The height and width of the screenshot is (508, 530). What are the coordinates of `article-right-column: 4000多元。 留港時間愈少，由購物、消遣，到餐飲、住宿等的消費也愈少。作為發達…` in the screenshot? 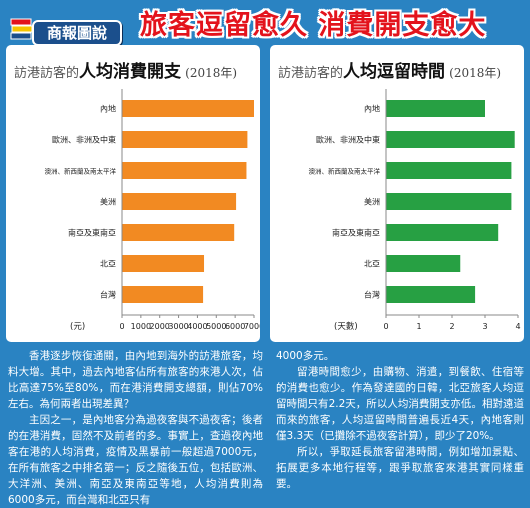 It's located at (400, 420).